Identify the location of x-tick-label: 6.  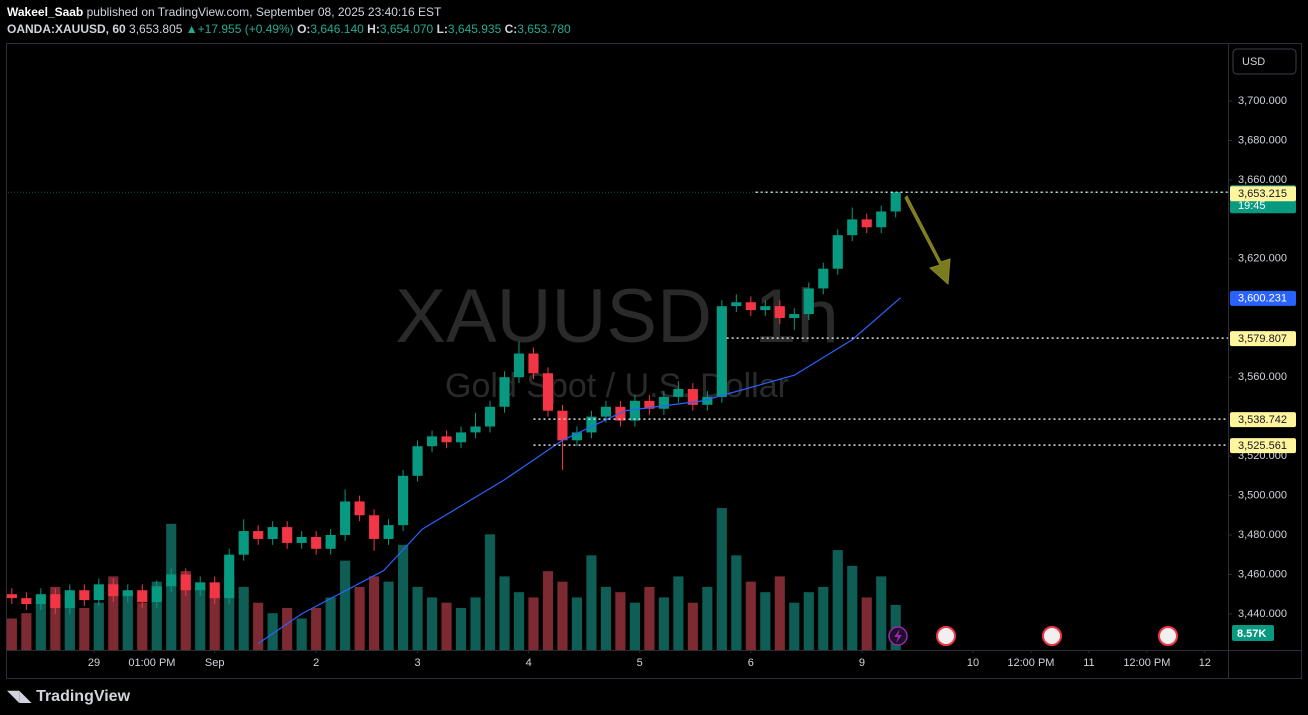
(751, 663).